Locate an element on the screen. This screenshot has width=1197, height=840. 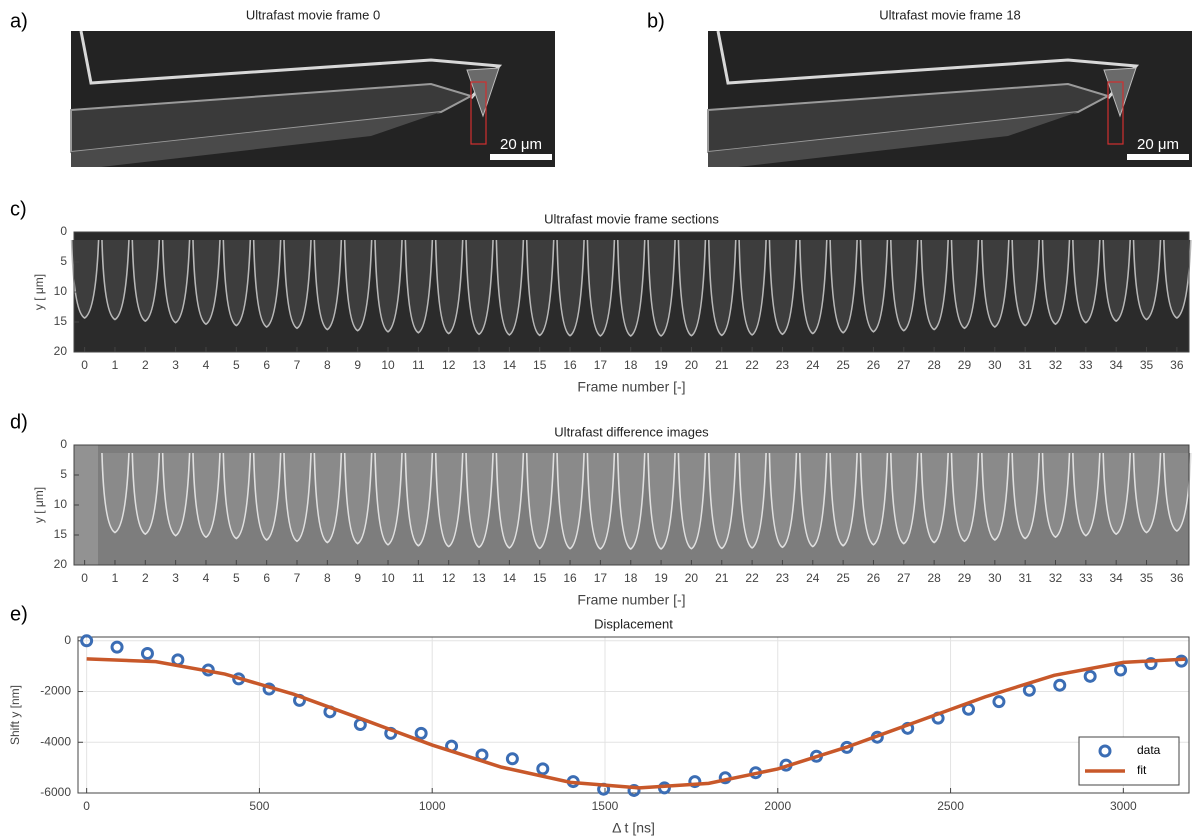
panel-label: e) is located at coordinates (19, 614).